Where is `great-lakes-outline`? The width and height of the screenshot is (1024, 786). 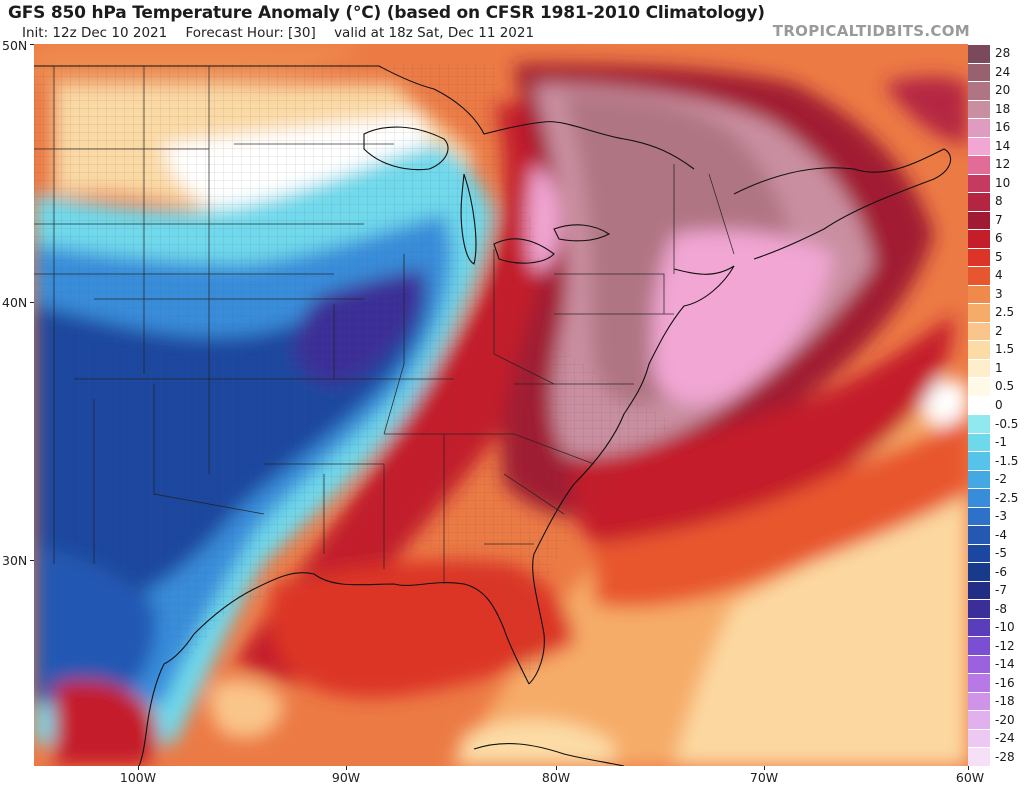
great-lakes-outline is located at coordinates (487, 195).